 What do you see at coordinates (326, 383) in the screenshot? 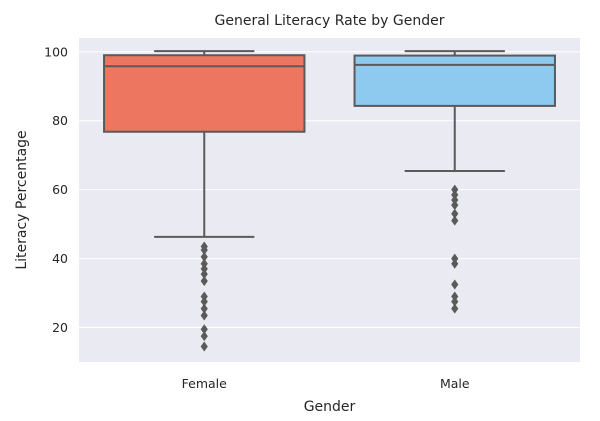
I see `x-tick-labels: Female Male` at bounding box center [326, 383].